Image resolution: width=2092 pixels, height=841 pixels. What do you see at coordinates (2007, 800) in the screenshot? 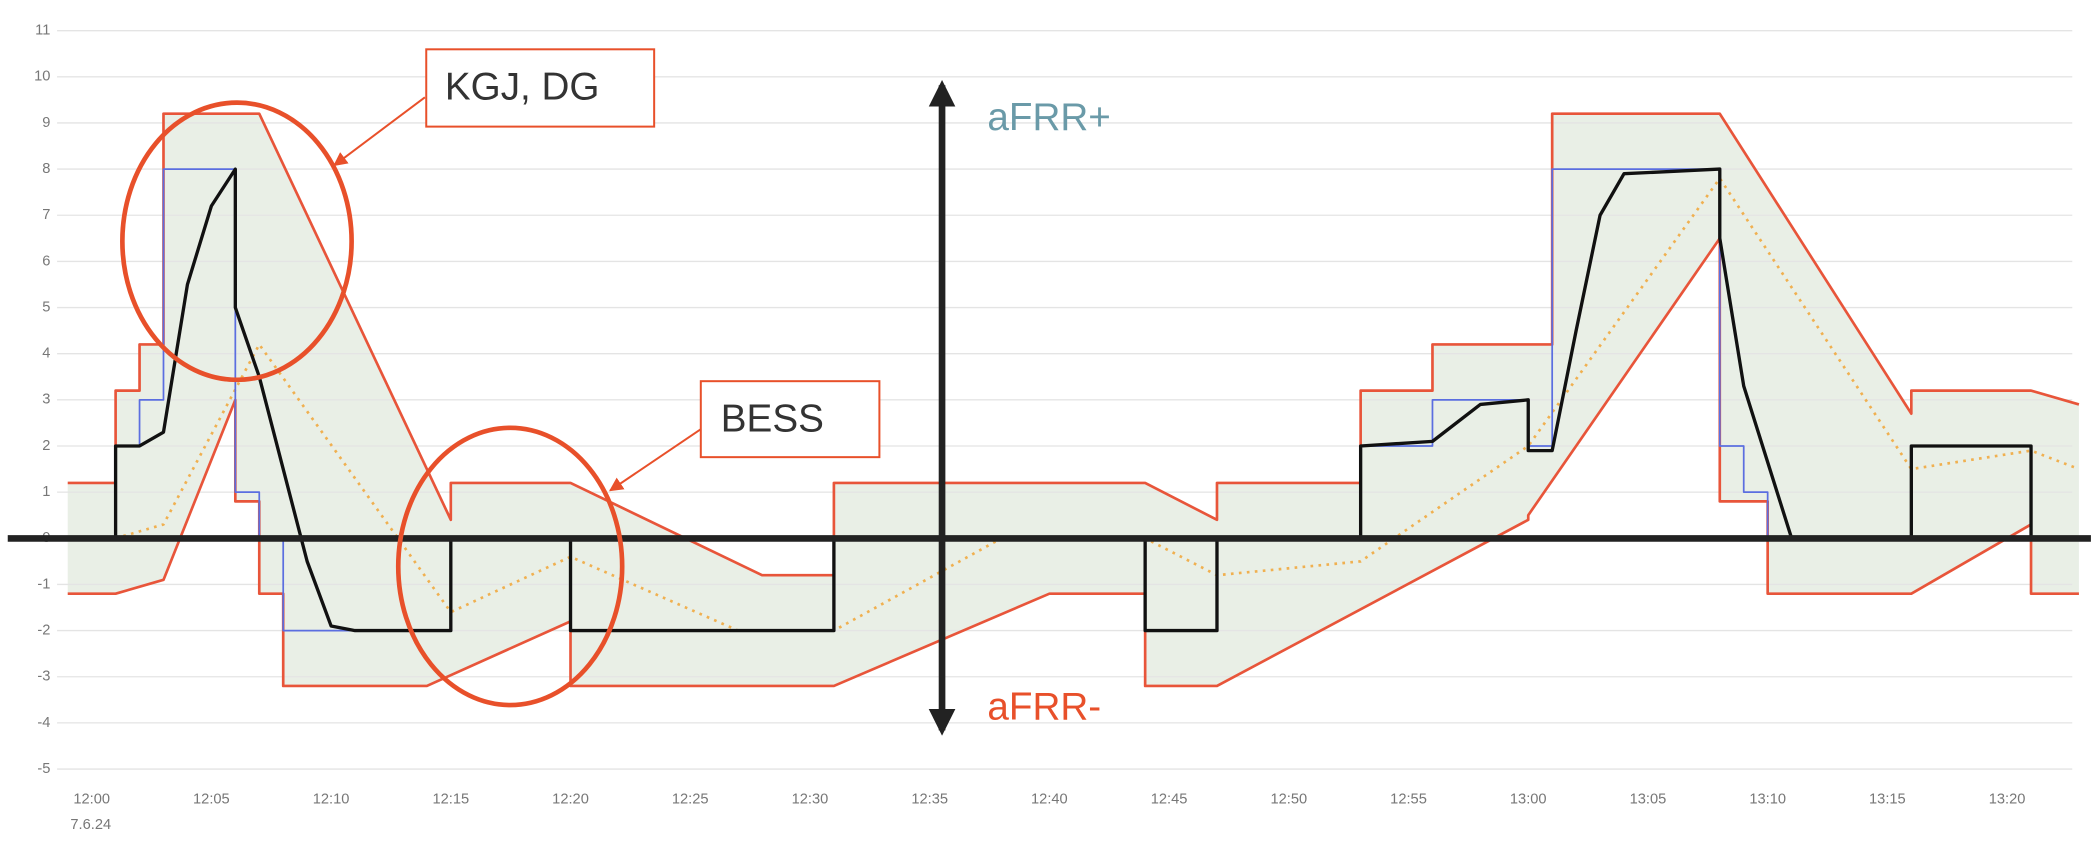
I see `x-tick-label: 13:20` at bounding box center [2007, 800].